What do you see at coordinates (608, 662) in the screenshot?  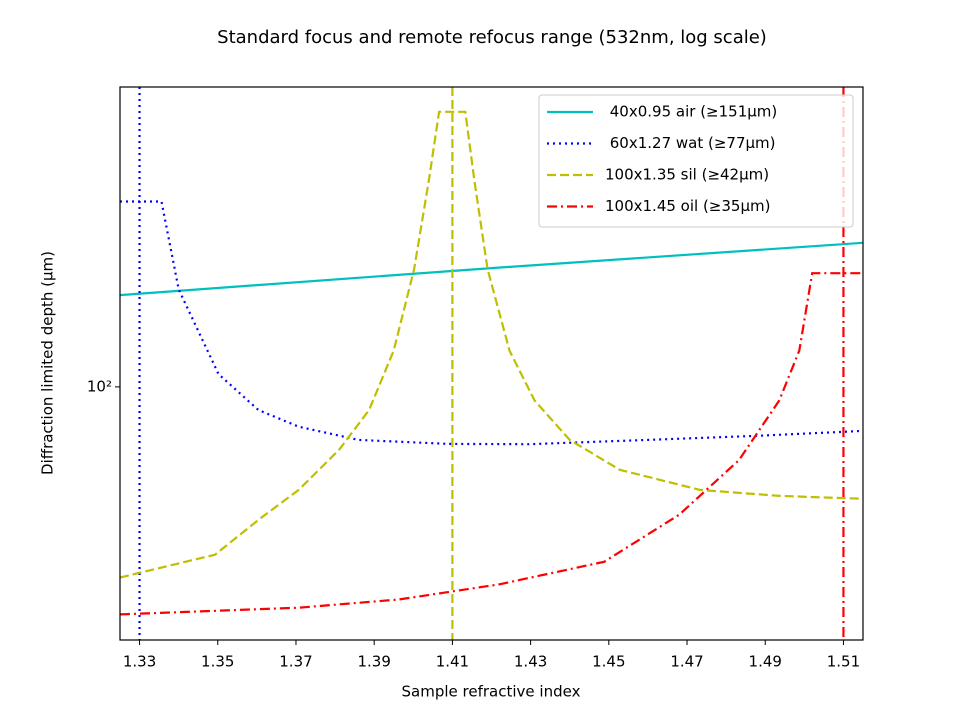 I see `x-tick-label: 1.45` at bounding box center [608, 662].